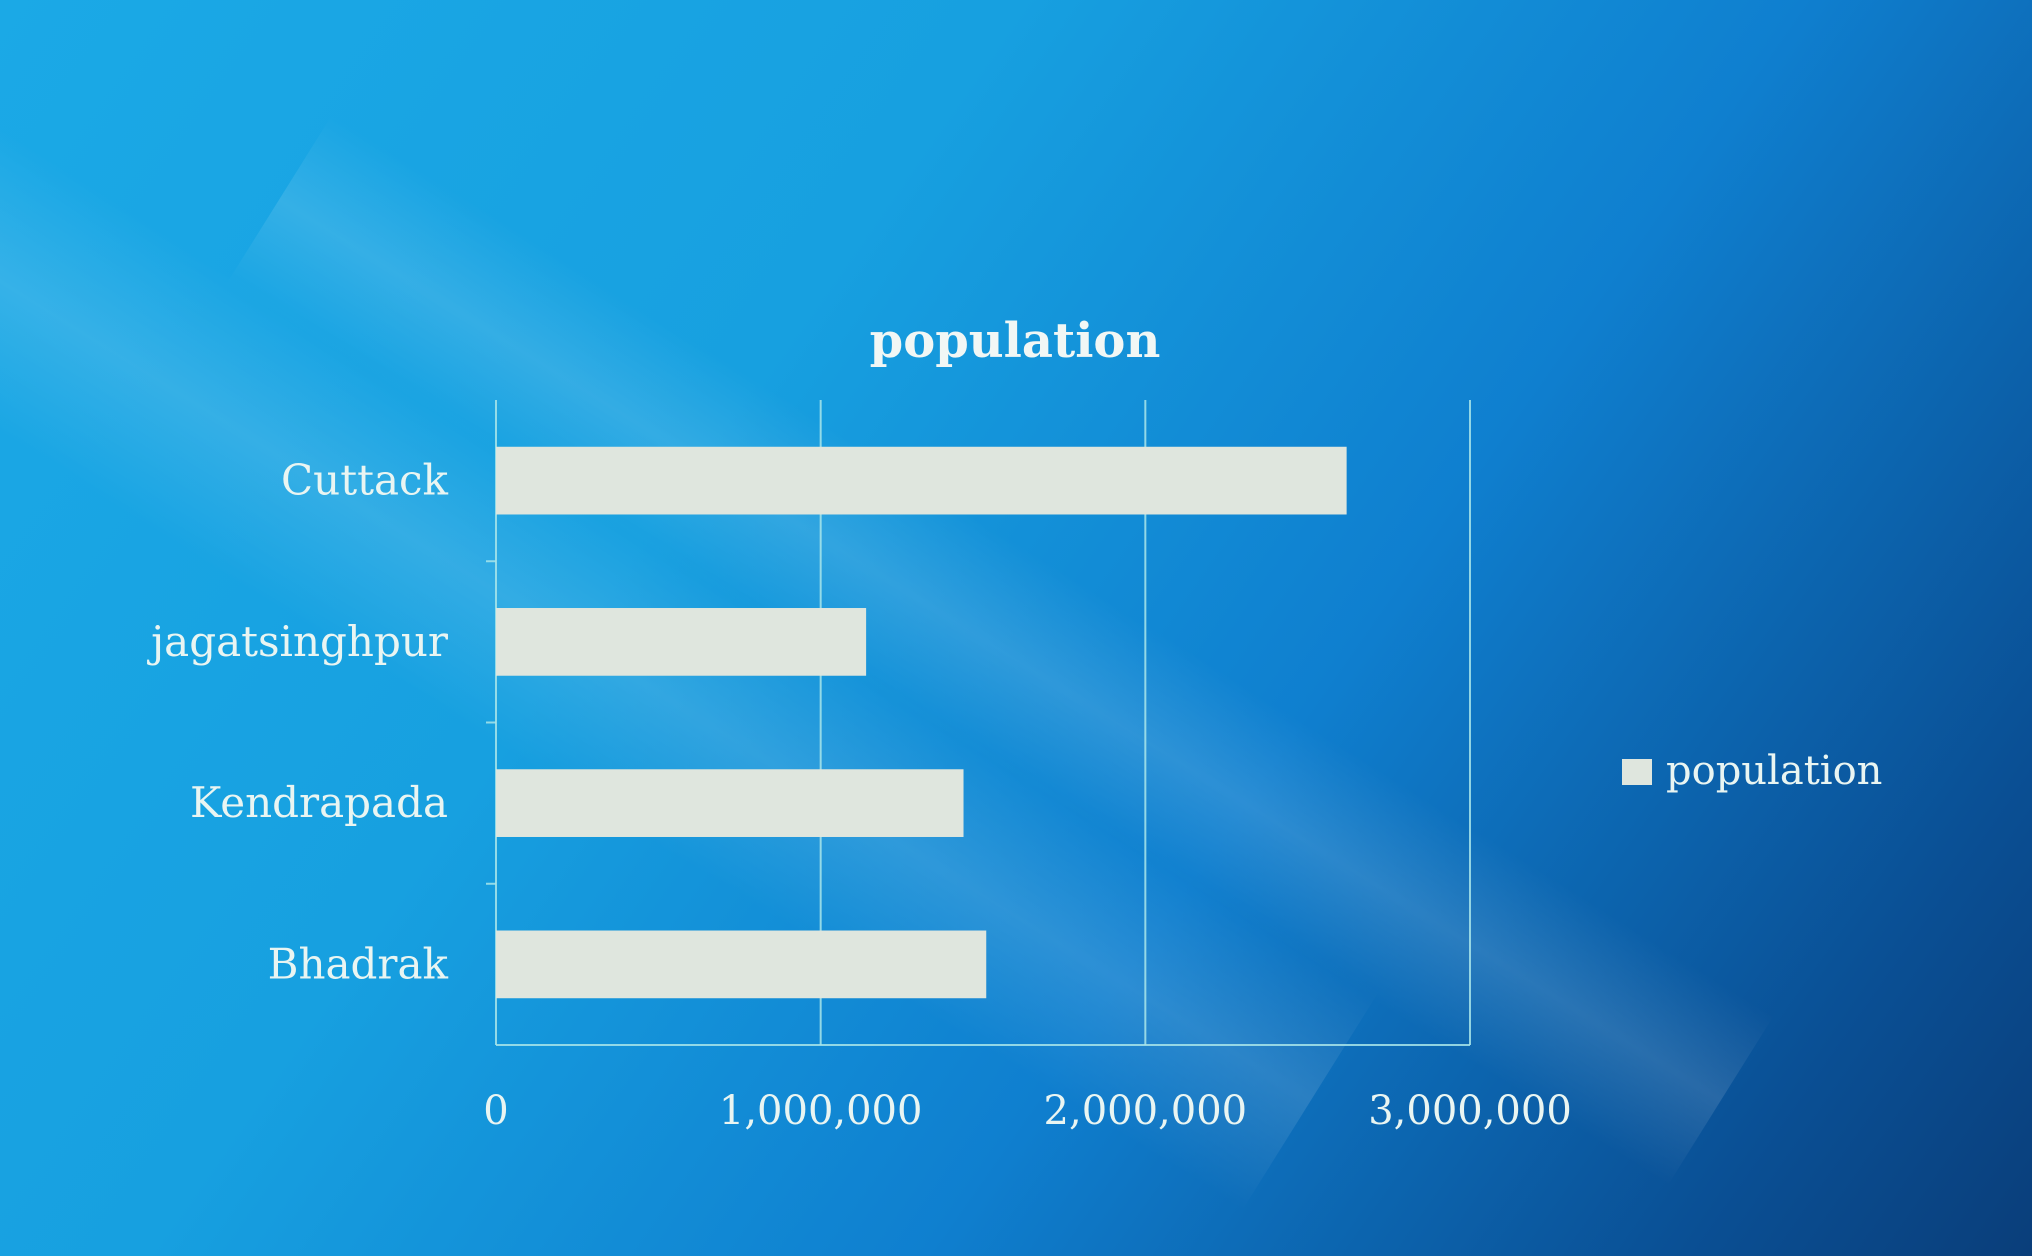 This screenshot has height=1256, width=2032. Describe the element at coordinates (1015, 341) in the screenshot. I see `chart-title: population` at that location.